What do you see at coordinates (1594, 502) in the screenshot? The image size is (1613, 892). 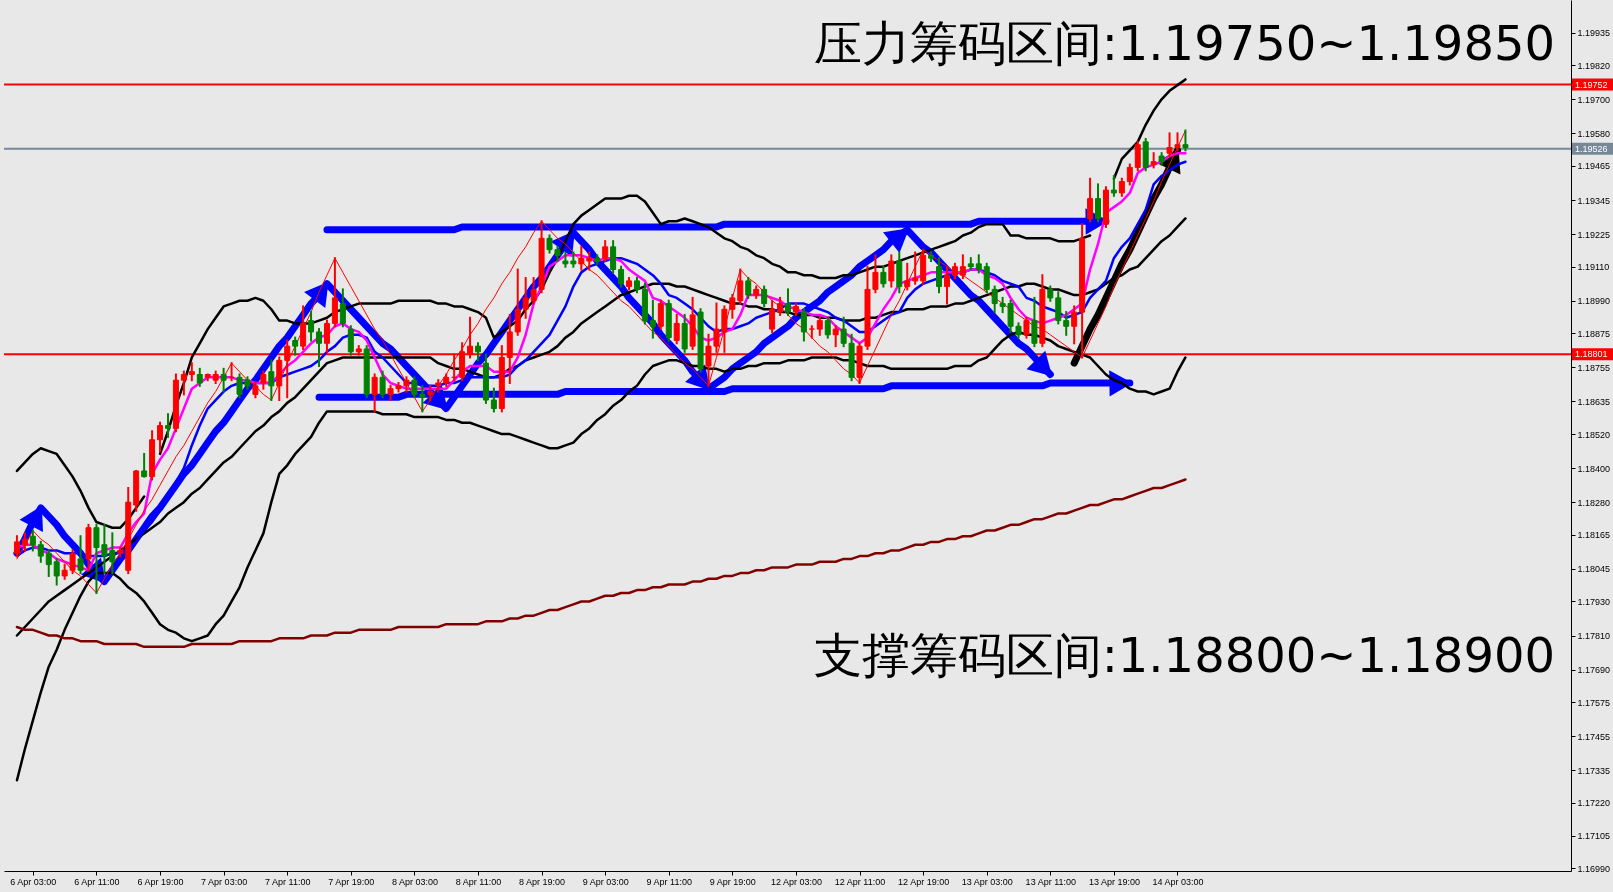 I see `y-tick-label: 1.18280` at bounding box center [1594, 502].